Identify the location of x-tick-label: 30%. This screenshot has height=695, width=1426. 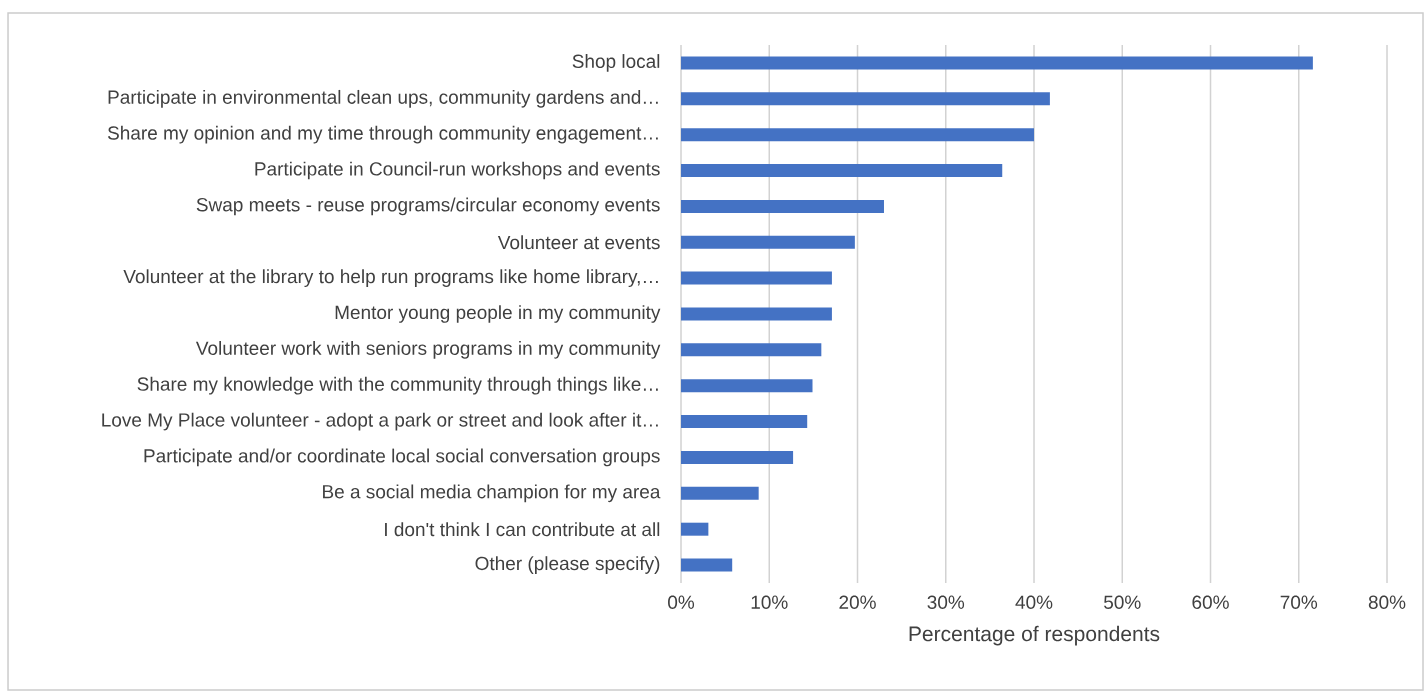
(946, 602).